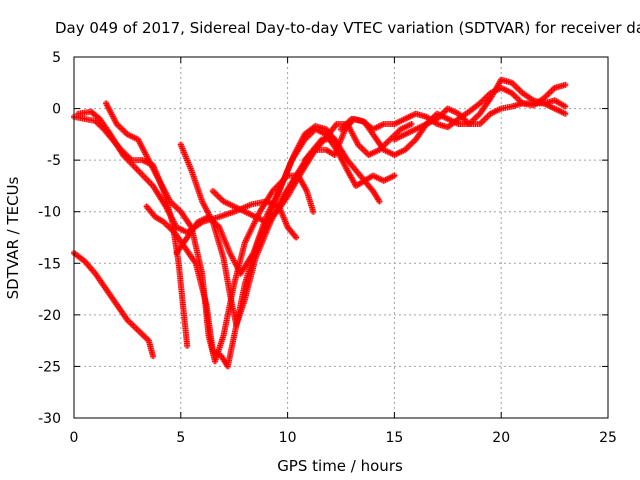  I want to click on x-tick-label: 0, so click(74, 438).